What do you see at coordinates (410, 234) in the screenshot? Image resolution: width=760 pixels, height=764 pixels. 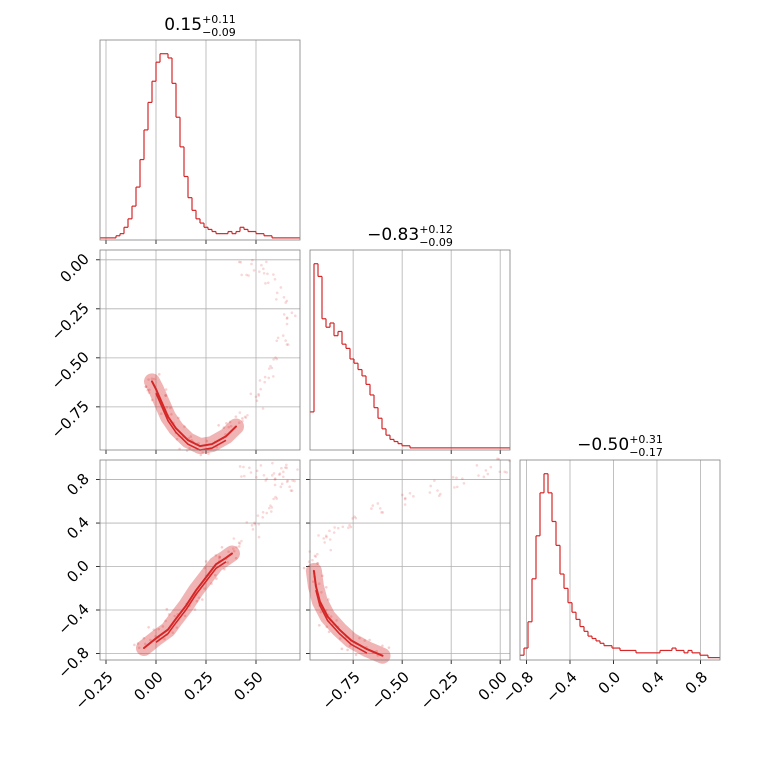 I see `diag-2-title: −0.83+0.12` at bounding box center [410, 234].